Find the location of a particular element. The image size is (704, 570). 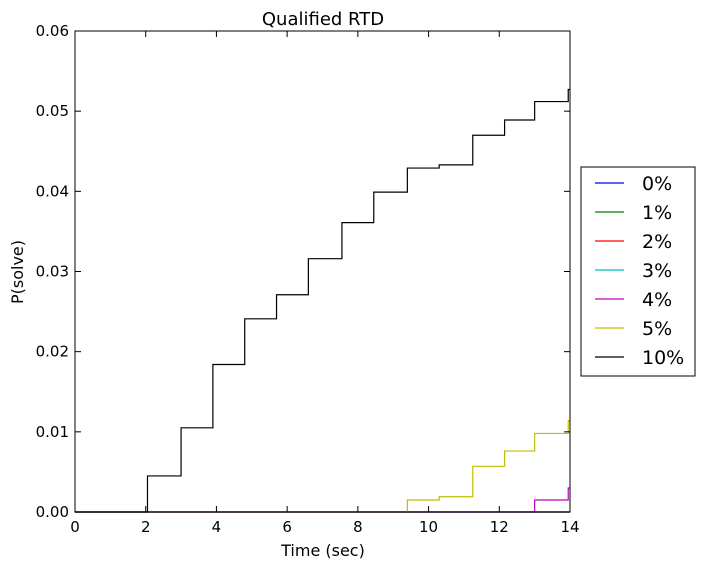

y-tick-label: 0.06 is located at coordinates (52, 31).